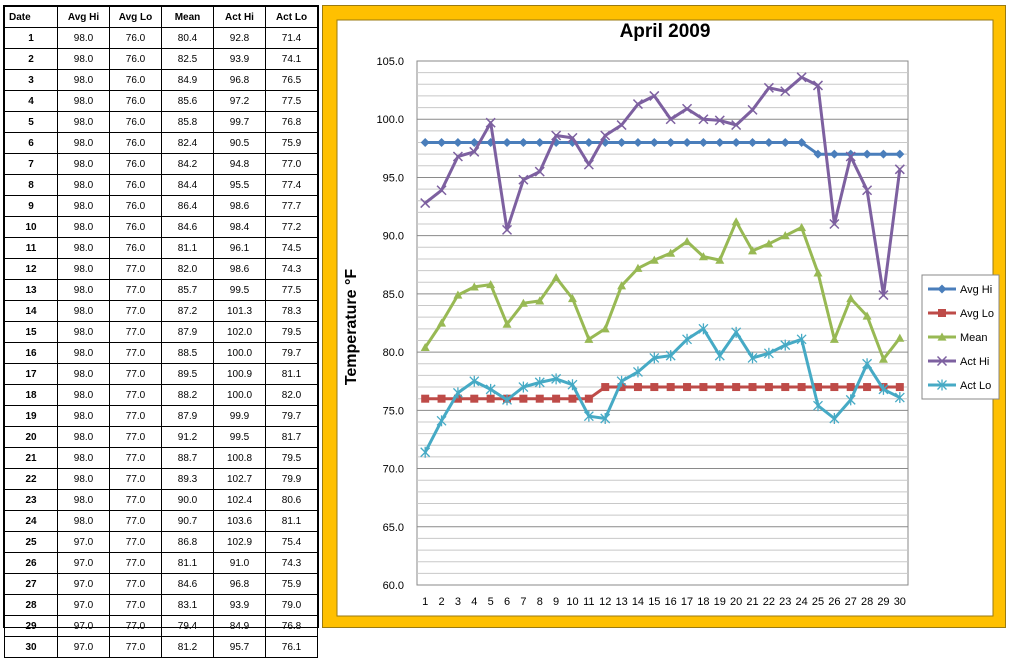 The height and width of the screenshot is (658, 1009). Describe the element at coordinates (291, 332) in the screenshot. I see `table-cell: 79.5` at that location.